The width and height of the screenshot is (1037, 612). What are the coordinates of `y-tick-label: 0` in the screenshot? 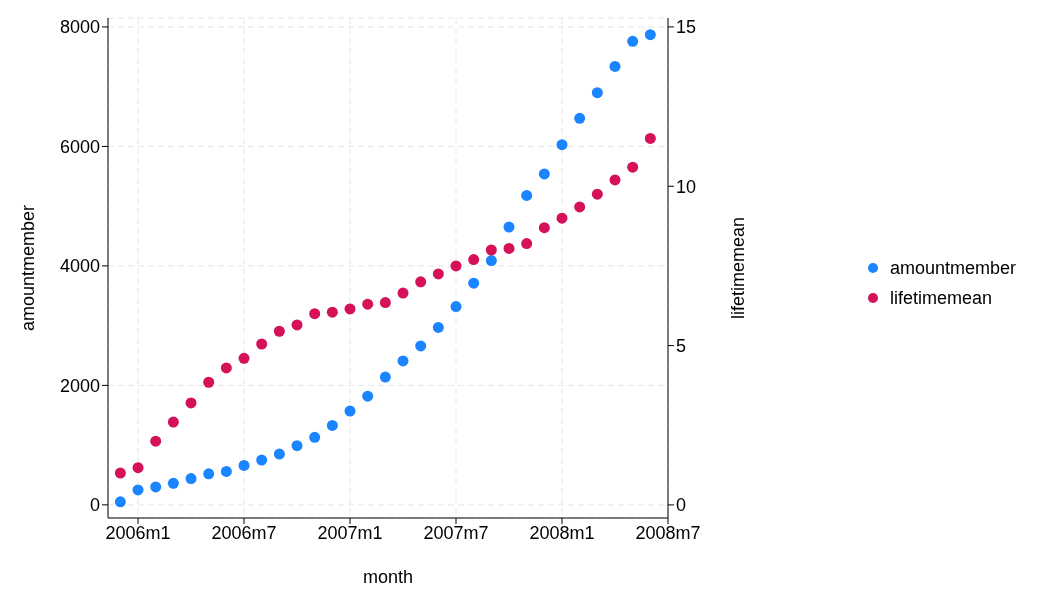 It's located at (94, 505).